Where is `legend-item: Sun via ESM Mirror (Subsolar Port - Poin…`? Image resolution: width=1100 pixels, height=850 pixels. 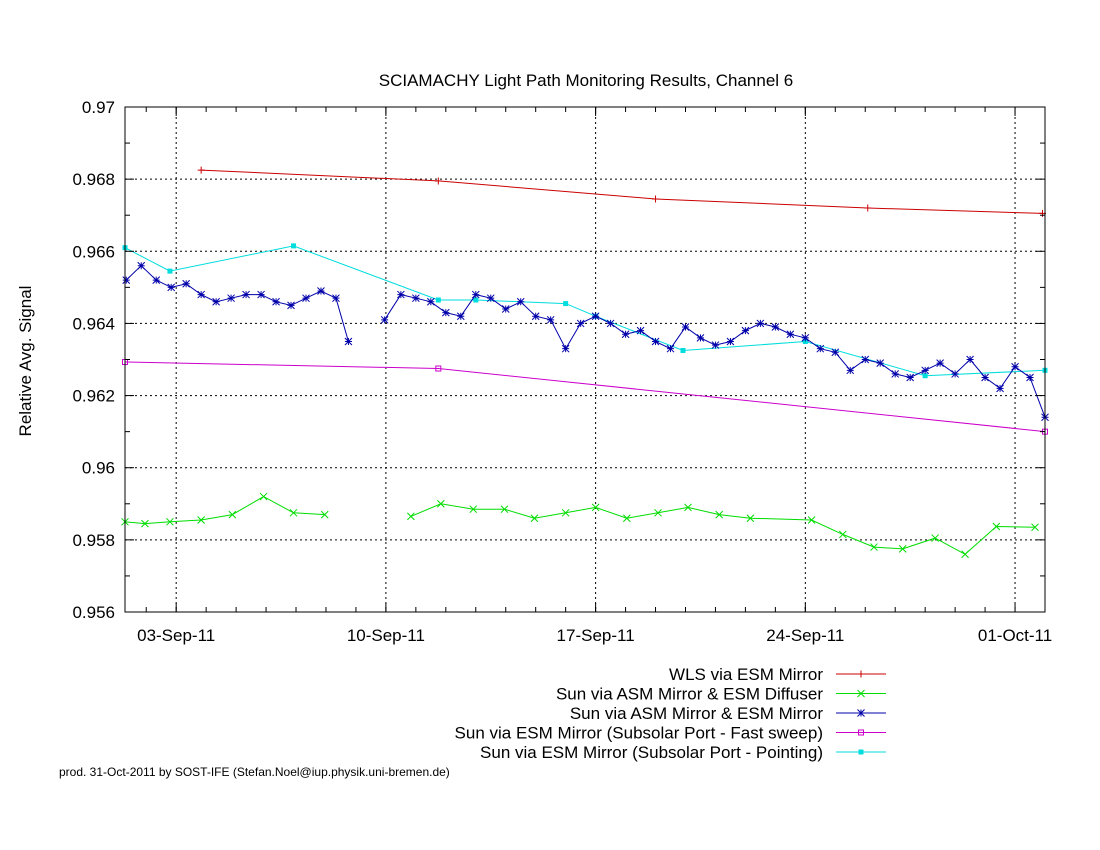
legend-item: Sun via ESM Mirror (Subsolar Port - Poin… is located at coordinates (683, 752).